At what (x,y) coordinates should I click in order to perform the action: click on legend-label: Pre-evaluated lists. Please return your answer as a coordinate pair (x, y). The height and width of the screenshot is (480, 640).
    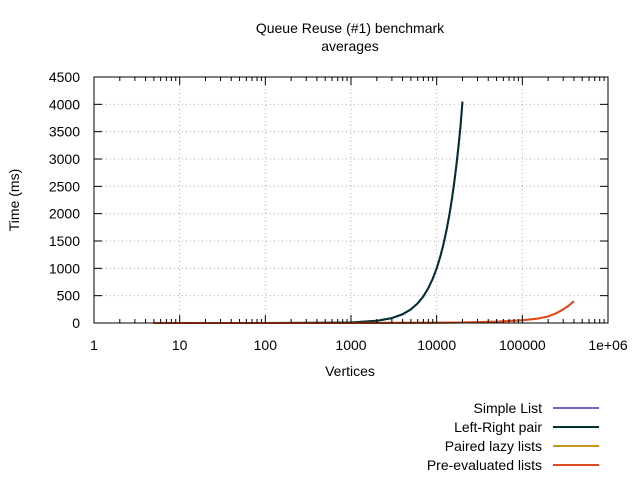
    Looking at the image, I should click on (484, 465).